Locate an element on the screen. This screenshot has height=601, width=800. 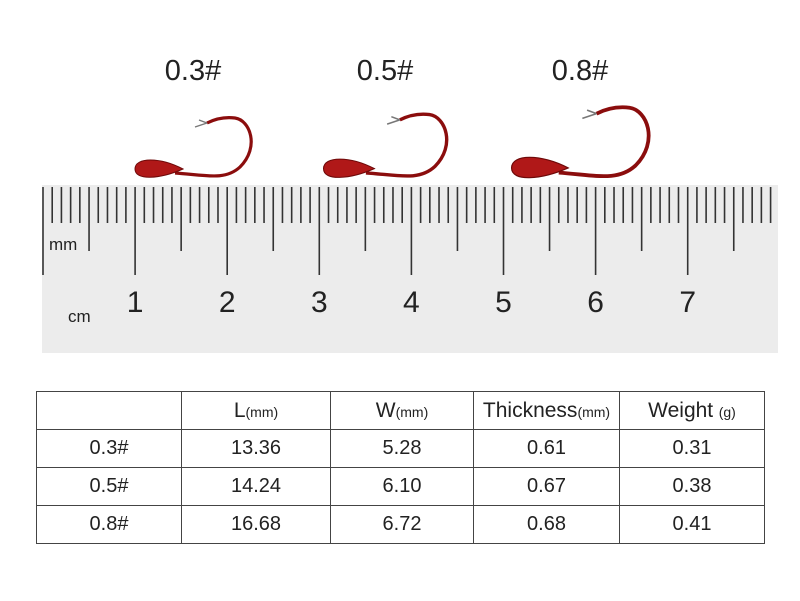
table-cell: 0.67 is located at coordinates (546, 486).